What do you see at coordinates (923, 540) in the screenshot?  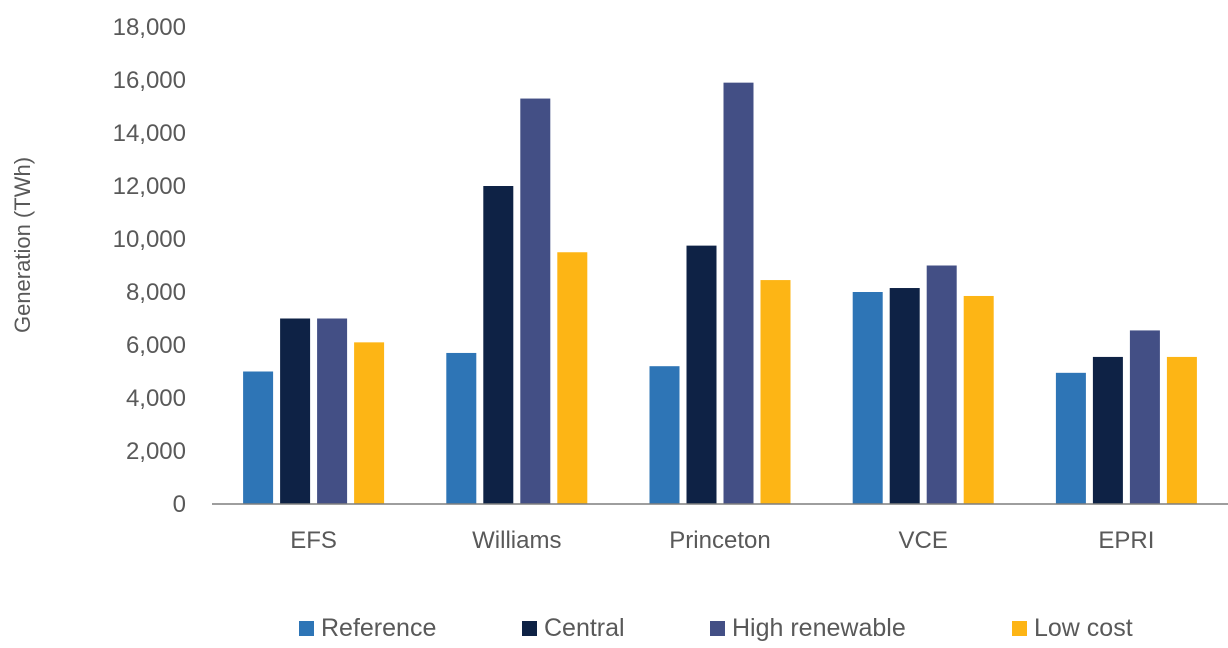 I see `x-tick-label: VCE` at bounding box center [923, 540].